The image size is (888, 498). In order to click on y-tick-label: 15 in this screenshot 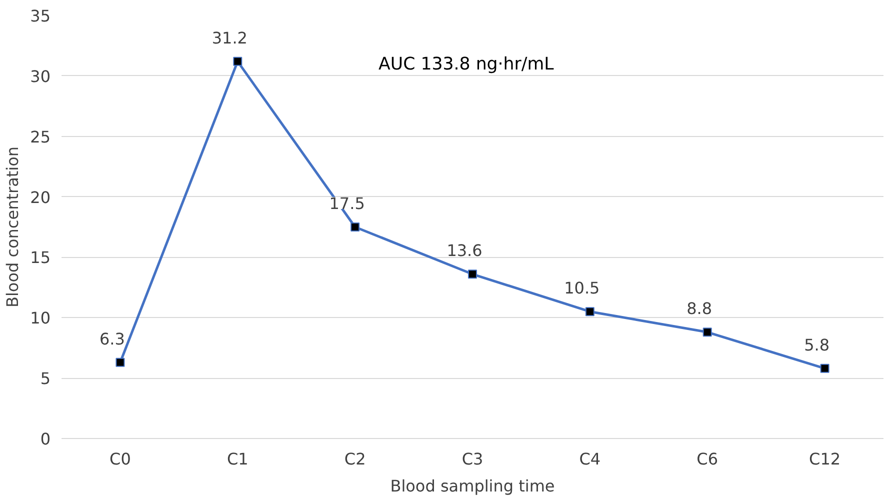, I will do `click(40, 258)`.